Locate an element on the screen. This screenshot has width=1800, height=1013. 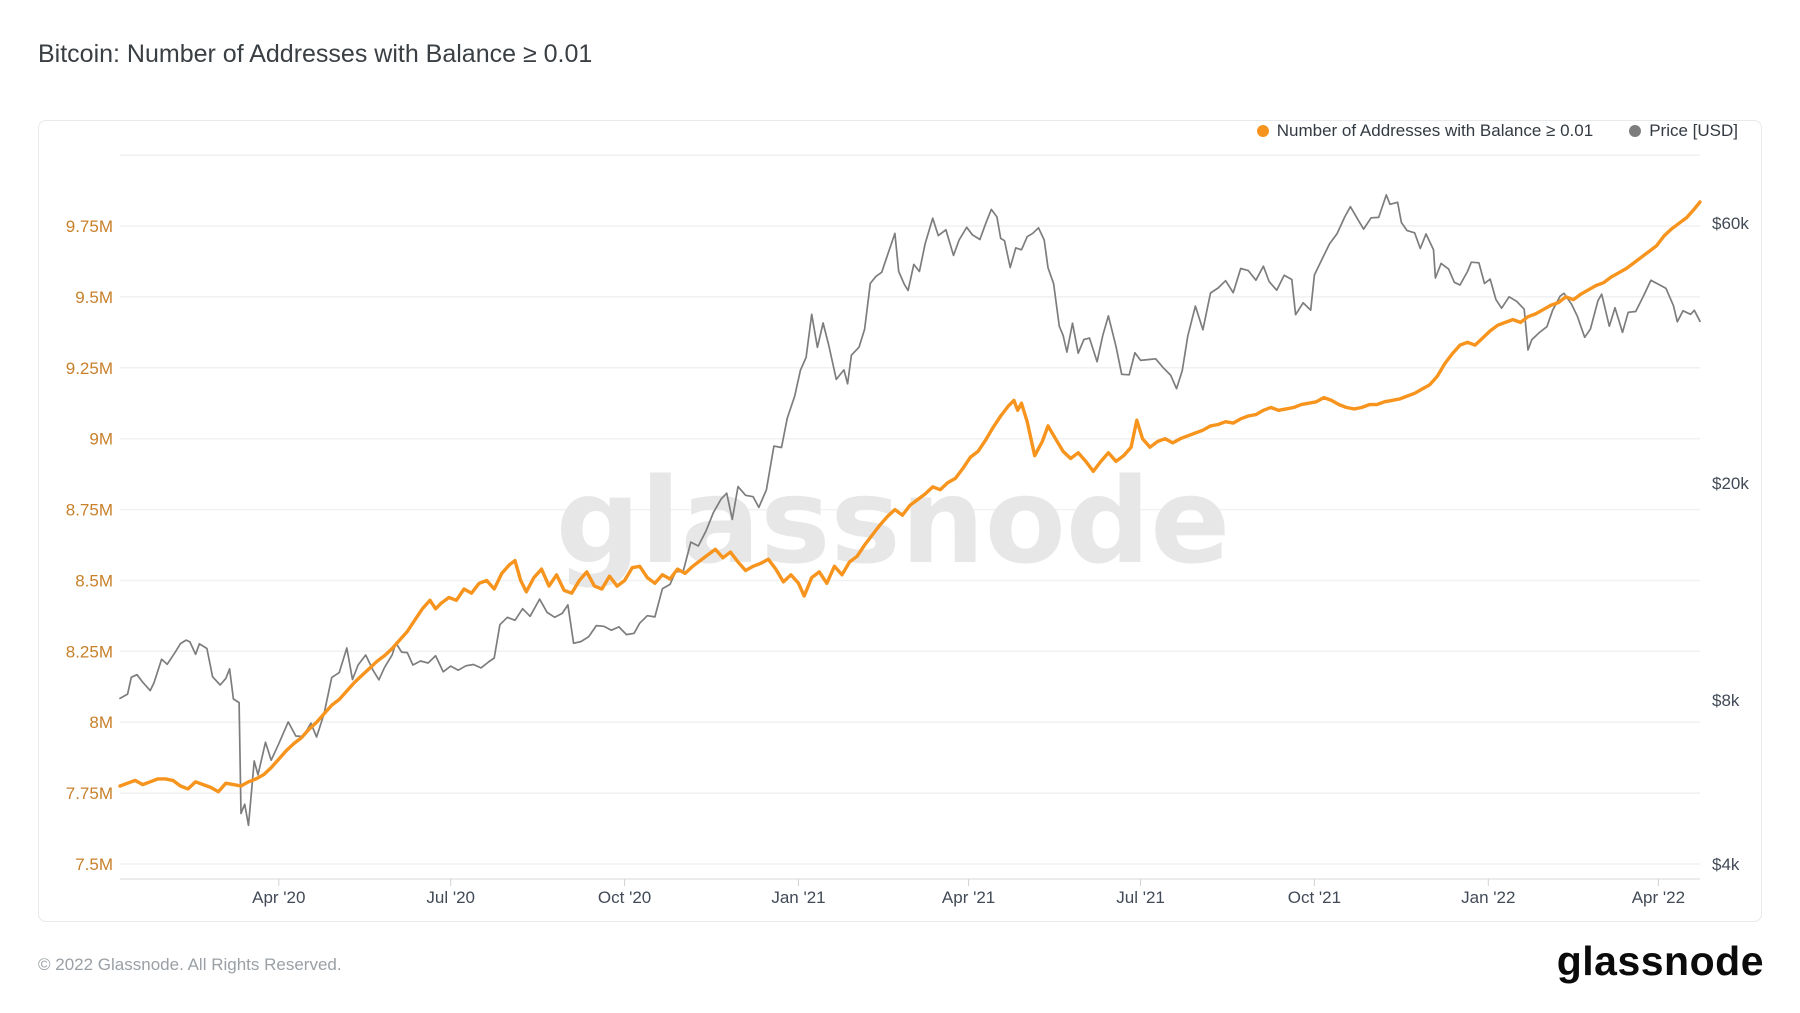
x-tick-label: Oct '20 is located at coordinates (624, 897).